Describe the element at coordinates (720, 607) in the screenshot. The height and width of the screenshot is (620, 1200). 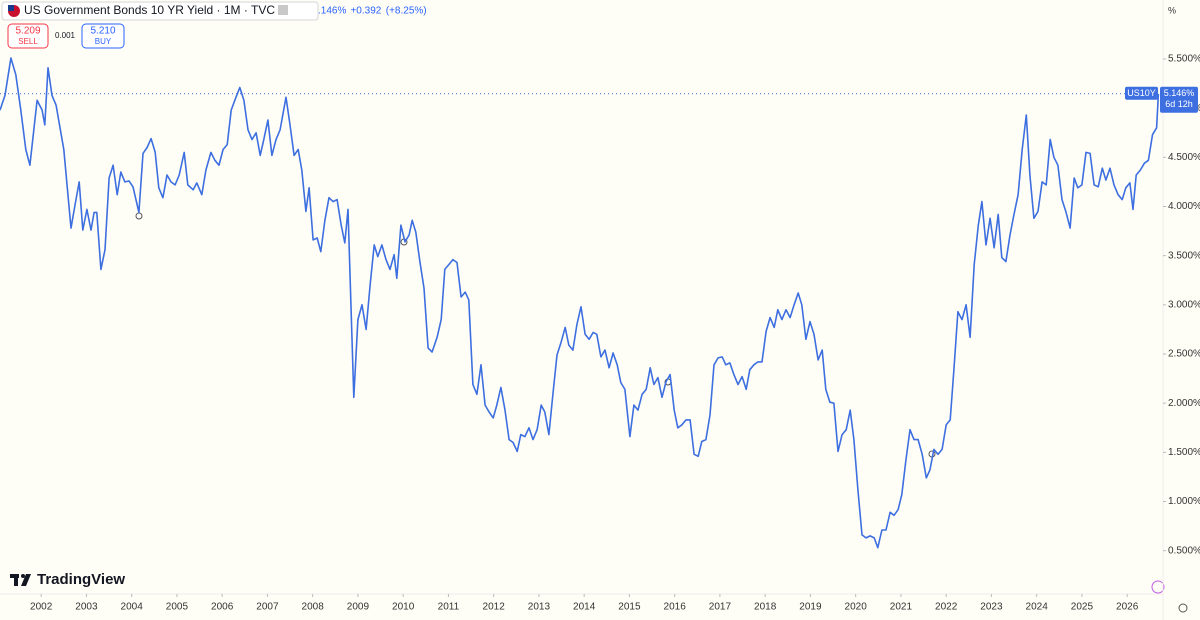
I see `x-tick-label: 2017` at that location.